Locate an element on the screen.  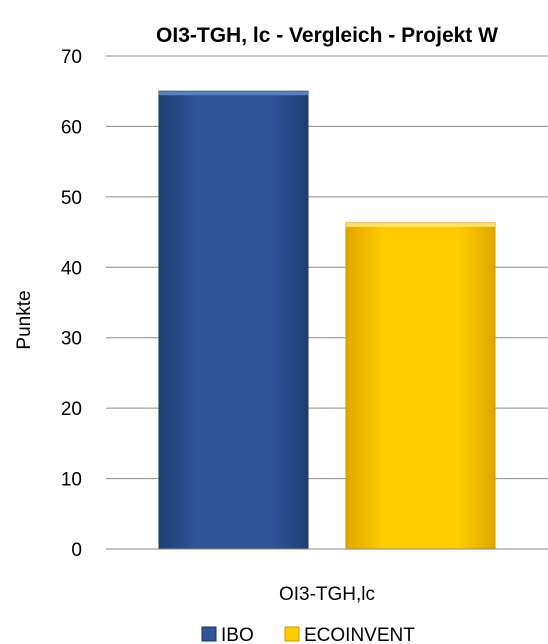
legend-item-ibo: IBO is located at coordinates (227, 634).